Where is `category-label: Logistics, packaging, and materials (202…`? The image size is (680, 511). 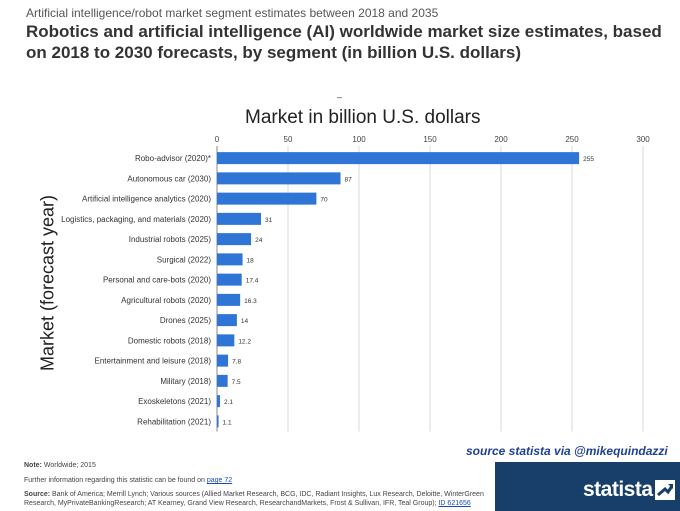 category-label: Logistics, packaging, and materials (202… is located at coordinates (136, 219).